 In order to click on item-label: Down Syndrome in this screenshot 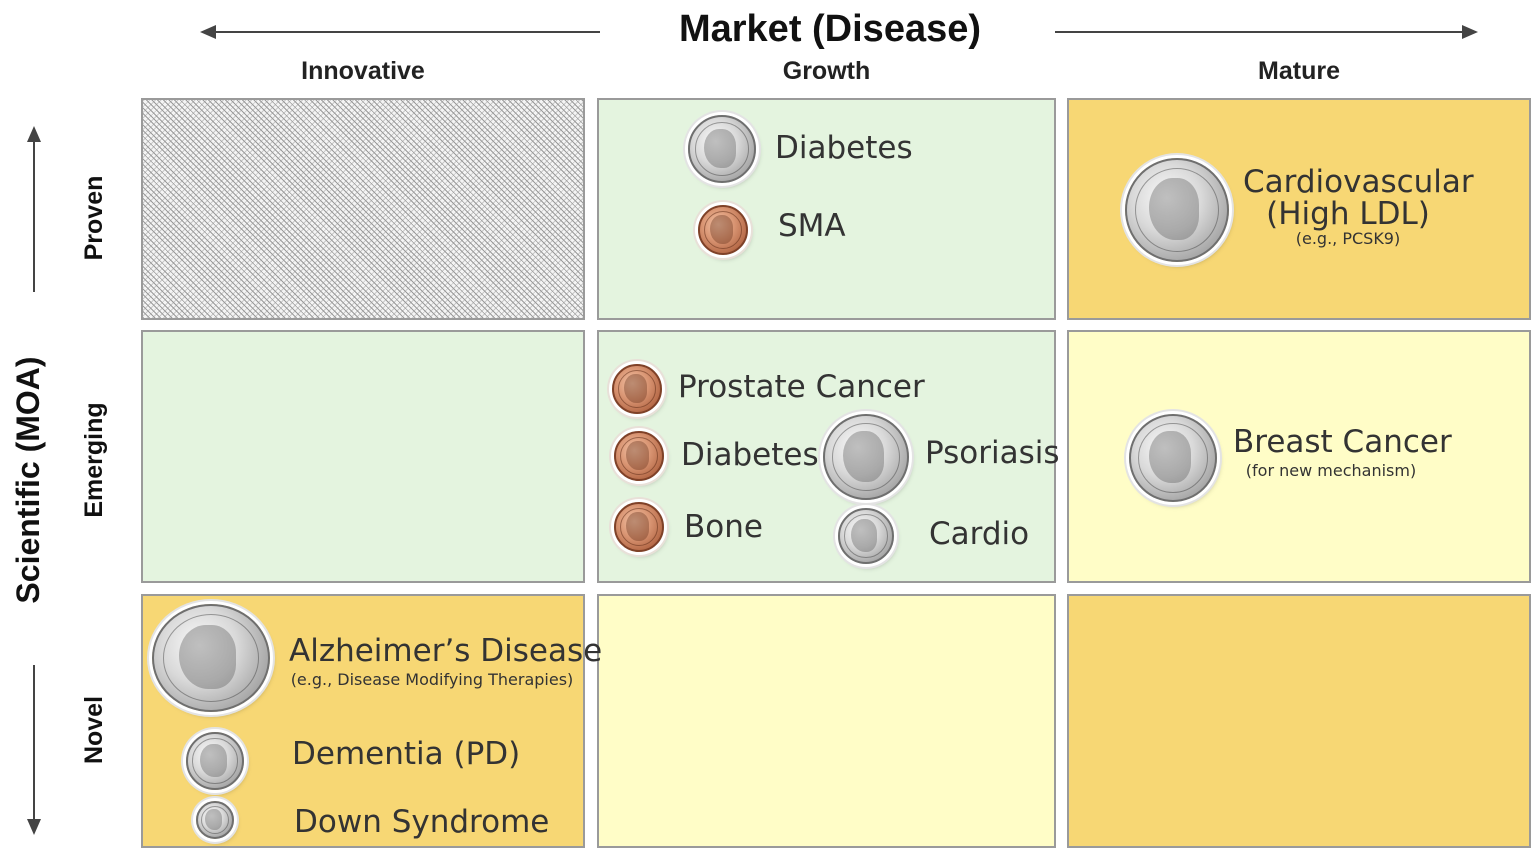, I will do `click(422, 822)`.